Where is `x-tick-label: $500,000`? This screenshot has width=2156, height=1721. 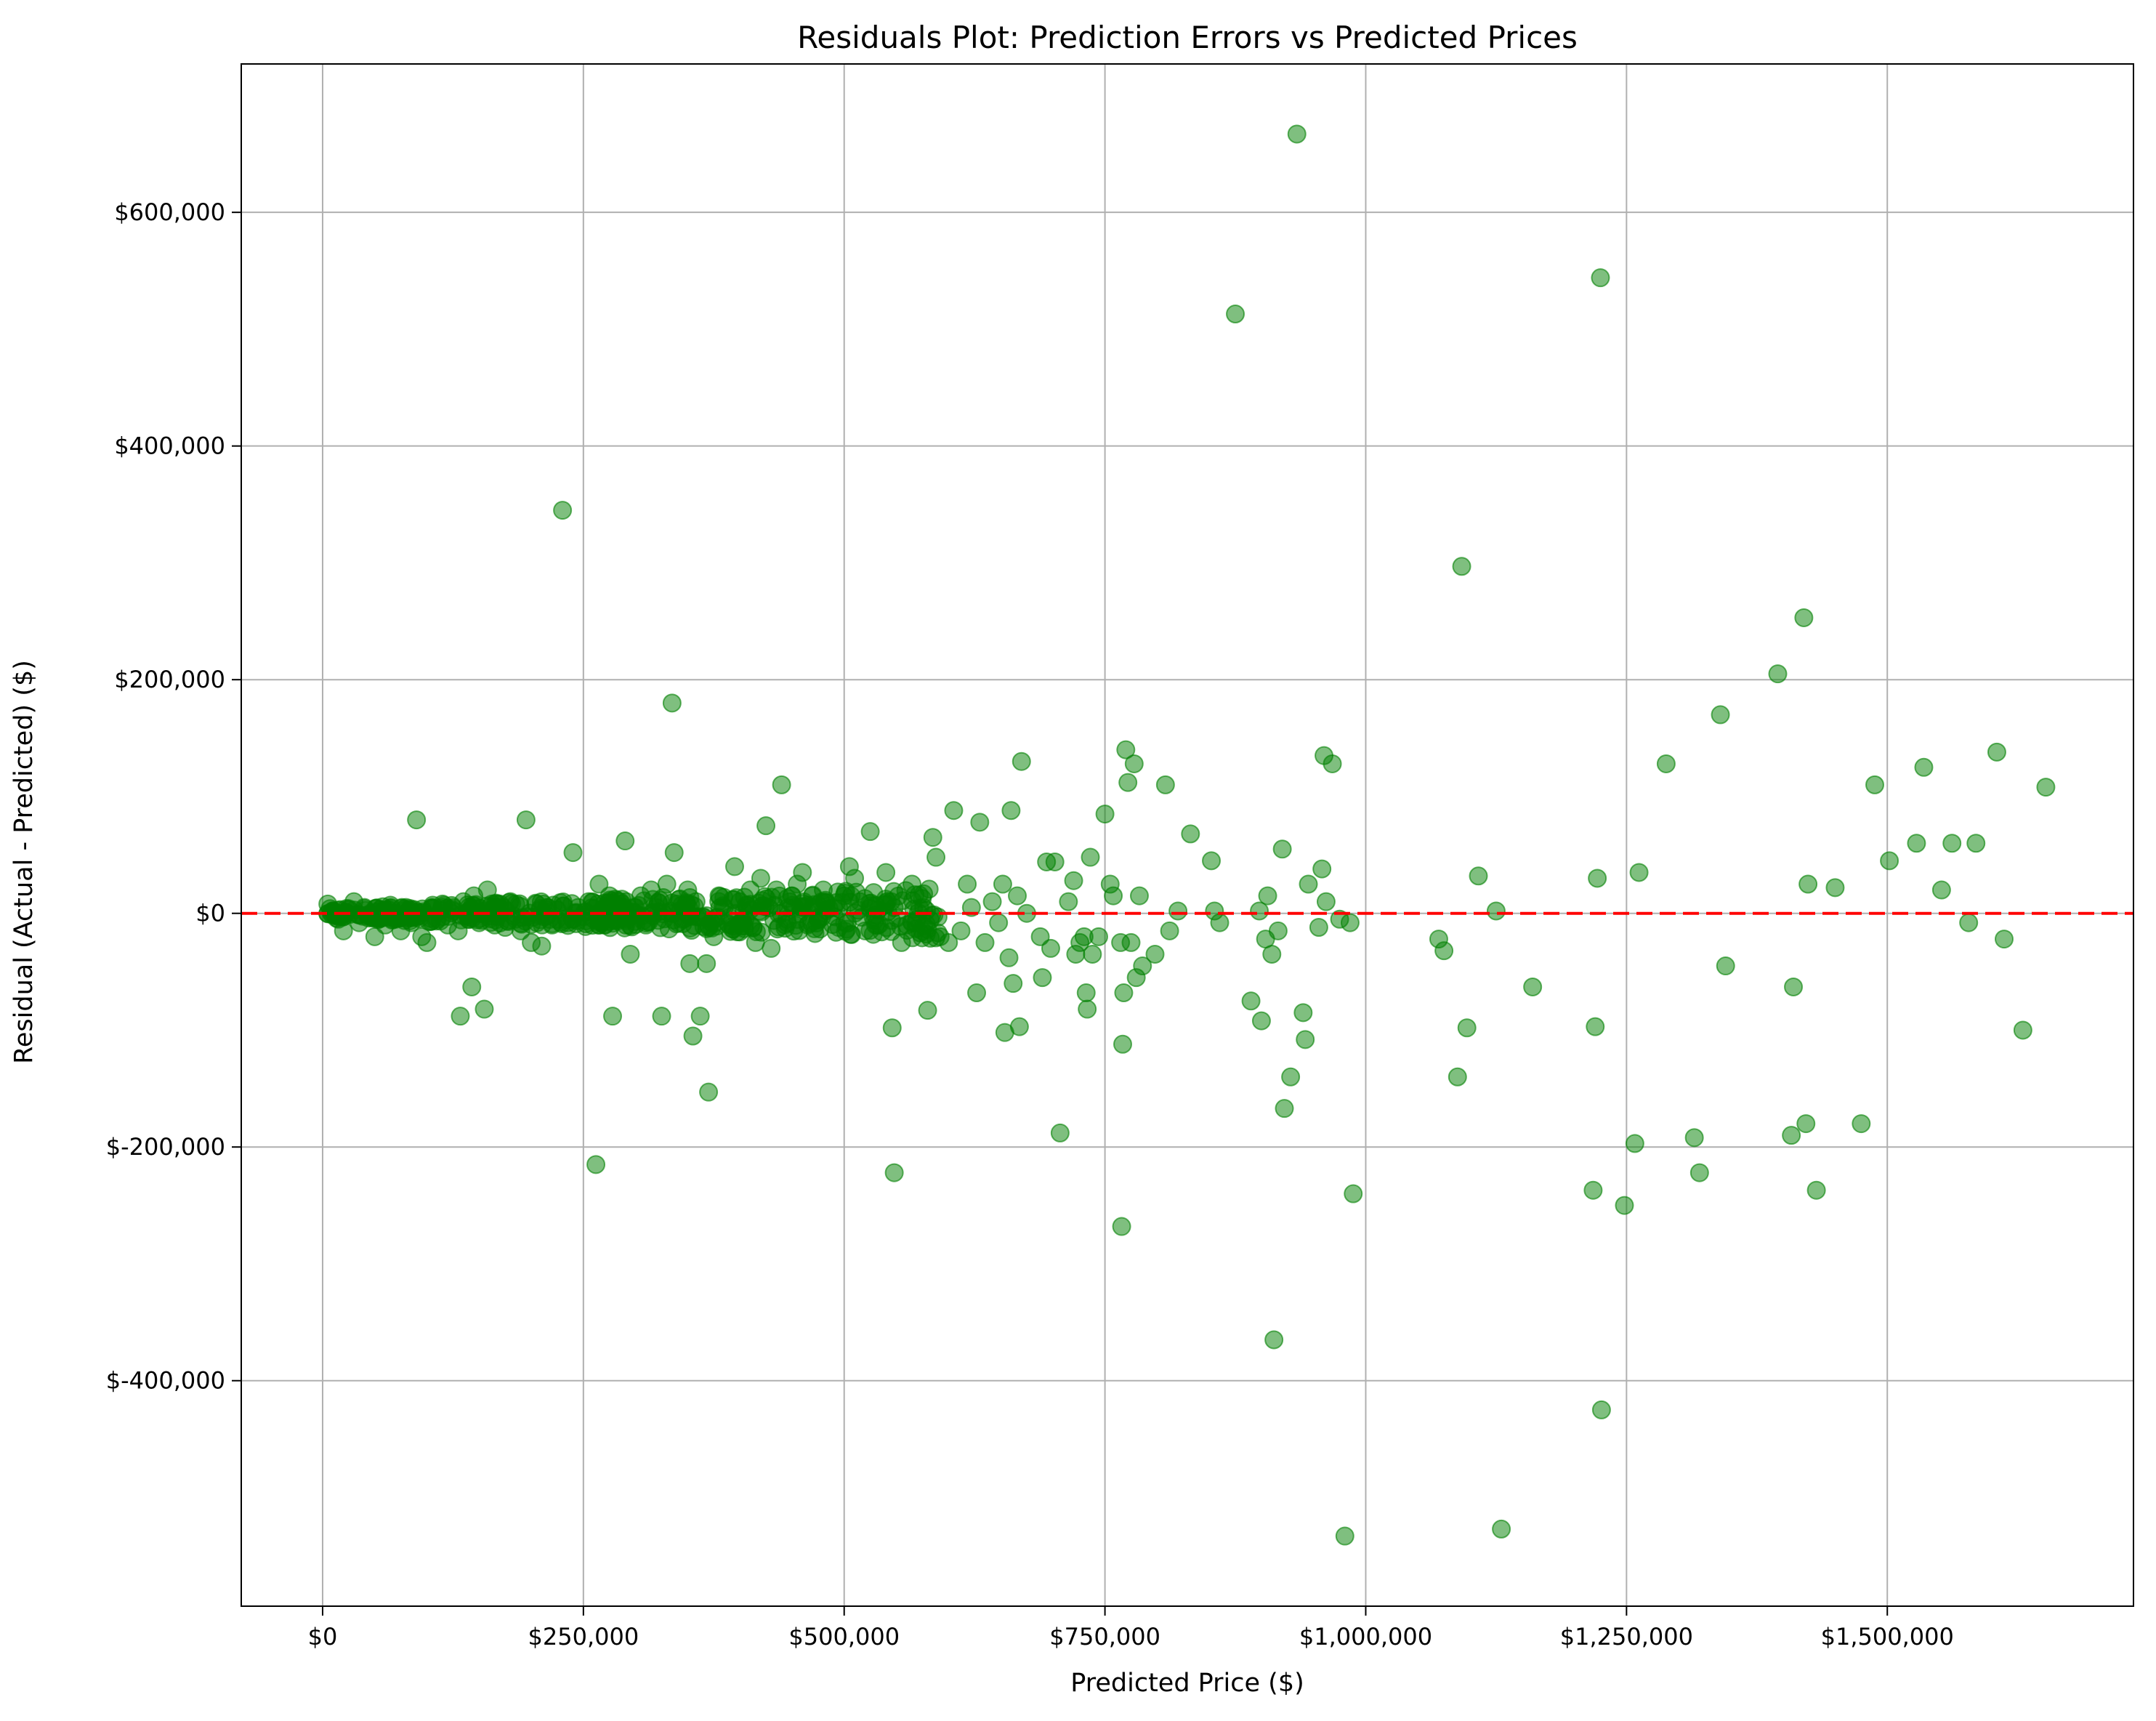 x-tick-label: $500,000 is located at coordinates (844, 1637).